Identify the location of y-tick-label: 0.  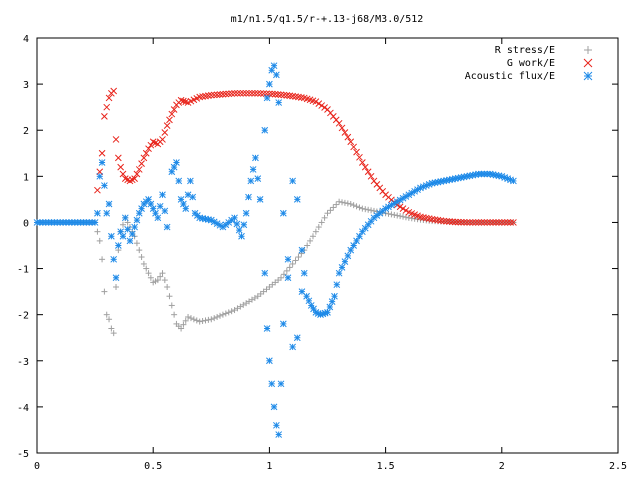
(26, 223).